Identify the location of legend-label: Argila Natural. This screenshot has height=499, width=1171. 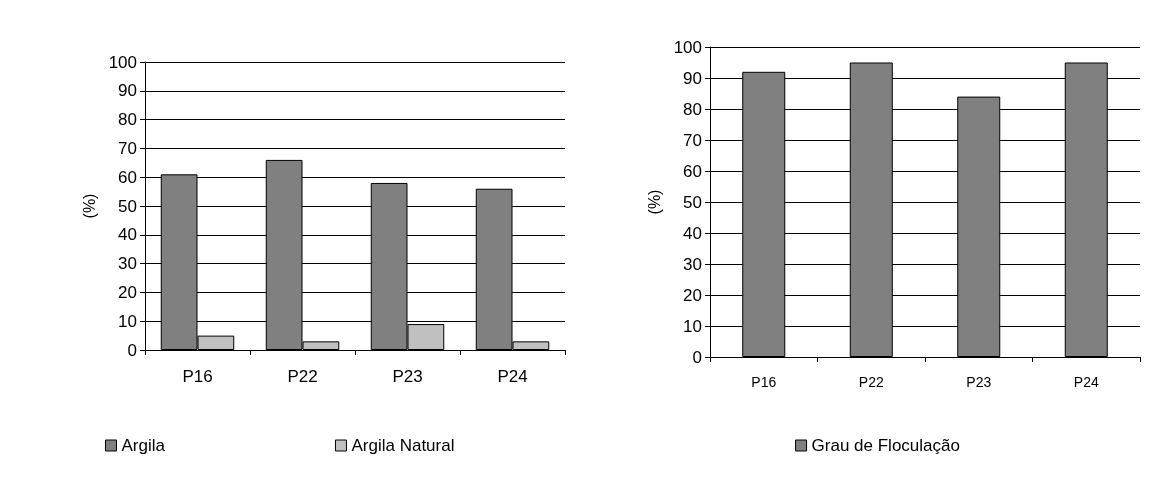
(403, 445).